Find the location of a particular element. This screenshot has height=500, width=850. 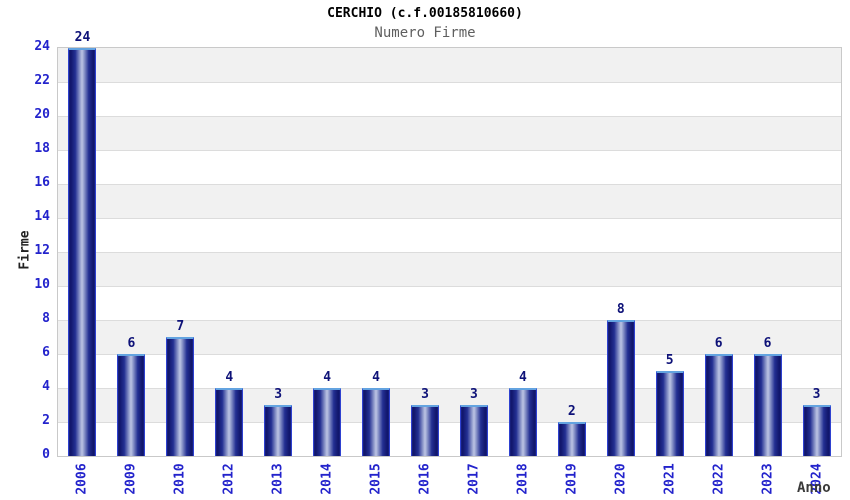

bar-value-label: 7 is located at coordinates (180, 326).